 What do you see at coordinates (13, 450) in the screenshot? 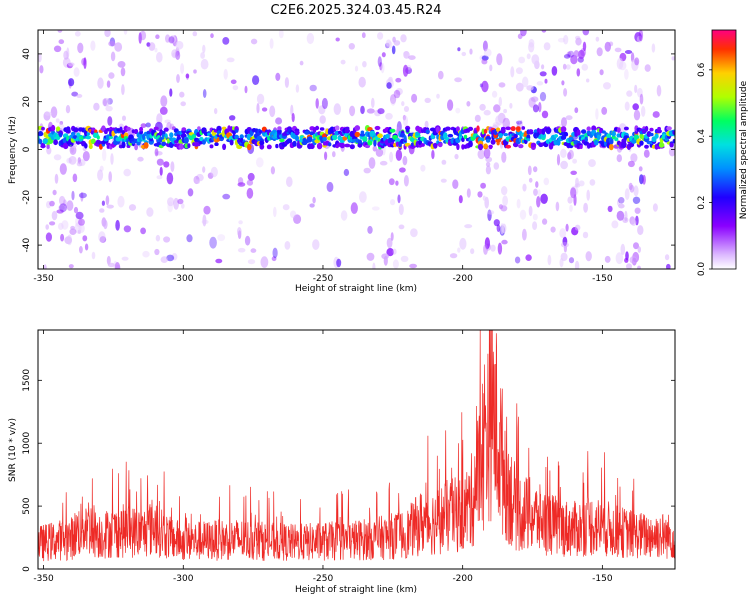
I see `snr-y-label: SNR (10 * v/v)` at bounding box center [13, 450].